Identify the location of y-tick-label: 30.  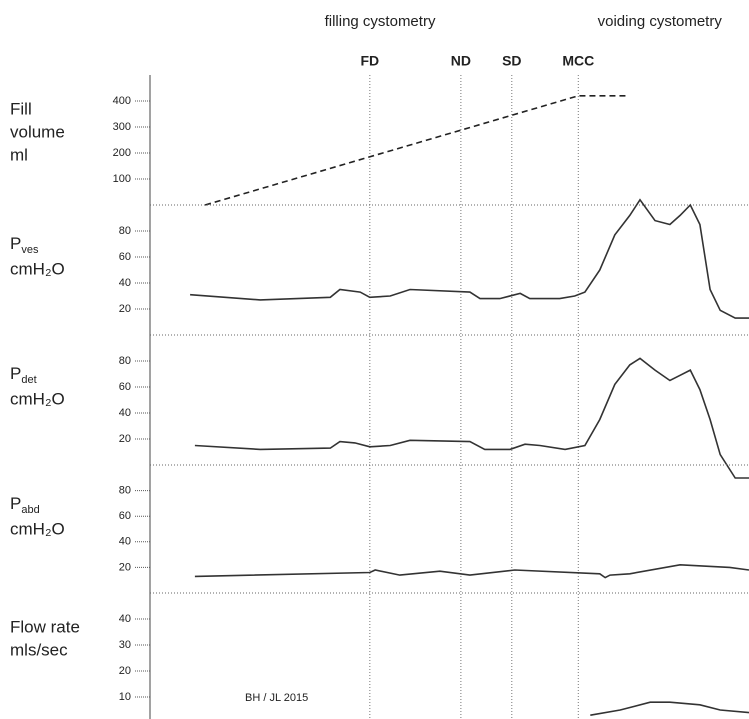
(125, 645).